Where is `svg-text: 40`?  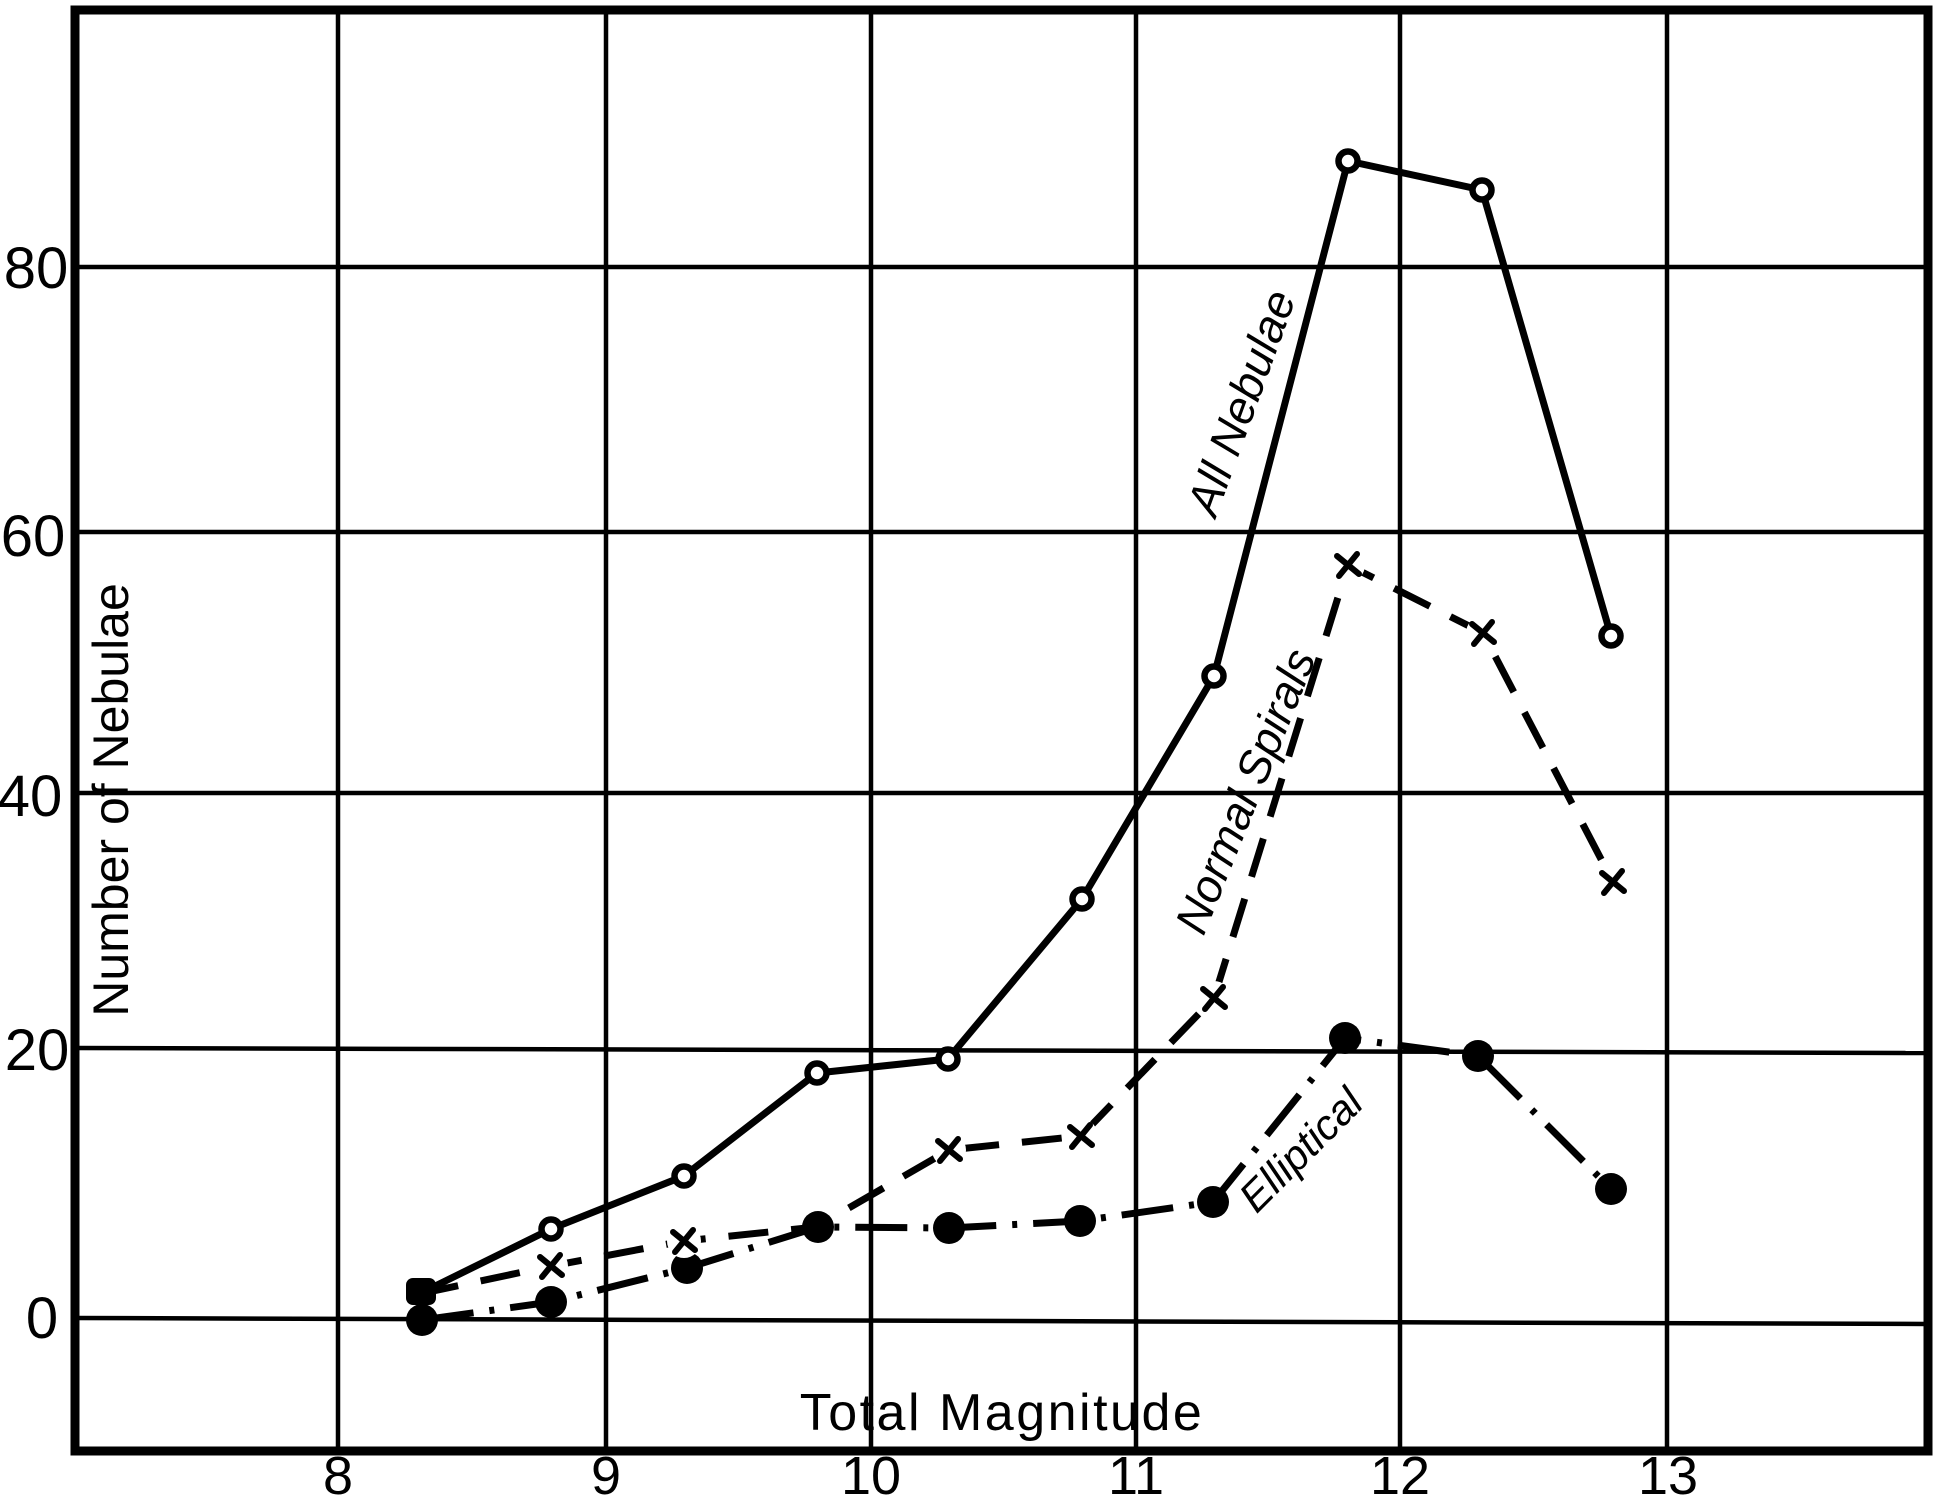 svg-text: 40 is located at coordinates (31, 796).